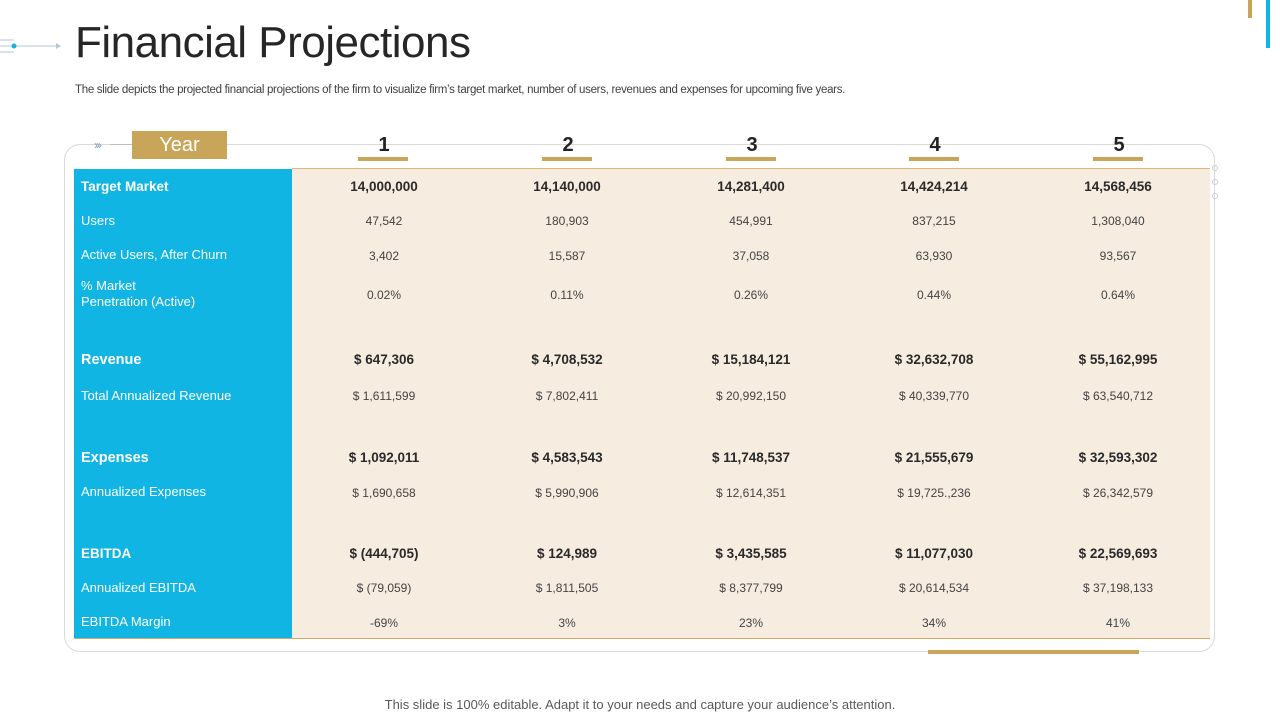  What do you see at coordinates (273, 42) in the screenshot?
I see `page-title: Financial Projections` at bounding box center [273, 42].